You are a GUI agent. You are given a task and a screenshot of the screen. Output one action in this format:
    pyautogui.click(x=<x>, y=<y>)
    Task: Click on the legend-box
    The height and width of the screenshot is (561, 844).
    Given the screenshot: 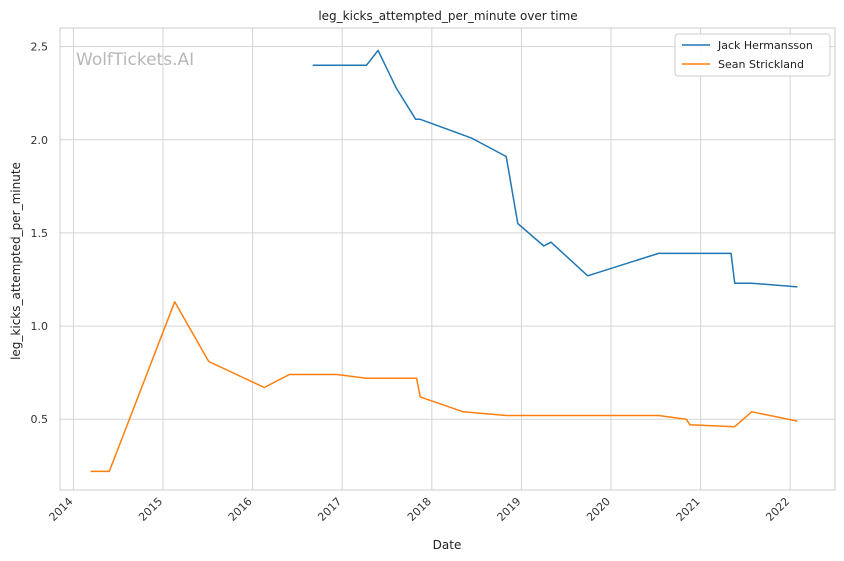 What is the action you would take?
    pyautogui.click(x=752, y=55)
    